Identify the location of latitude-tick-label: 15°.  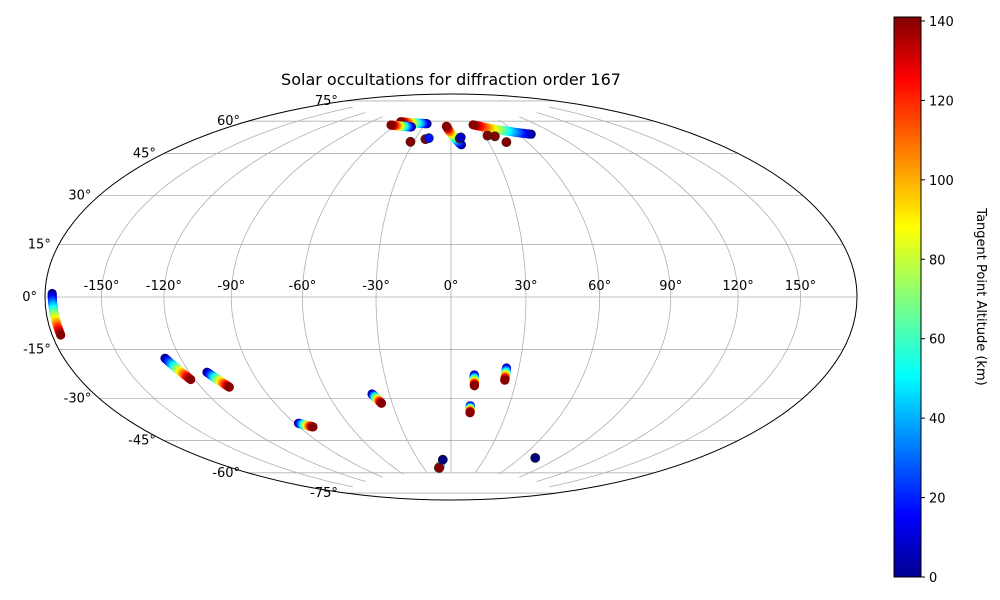
(39, 244).